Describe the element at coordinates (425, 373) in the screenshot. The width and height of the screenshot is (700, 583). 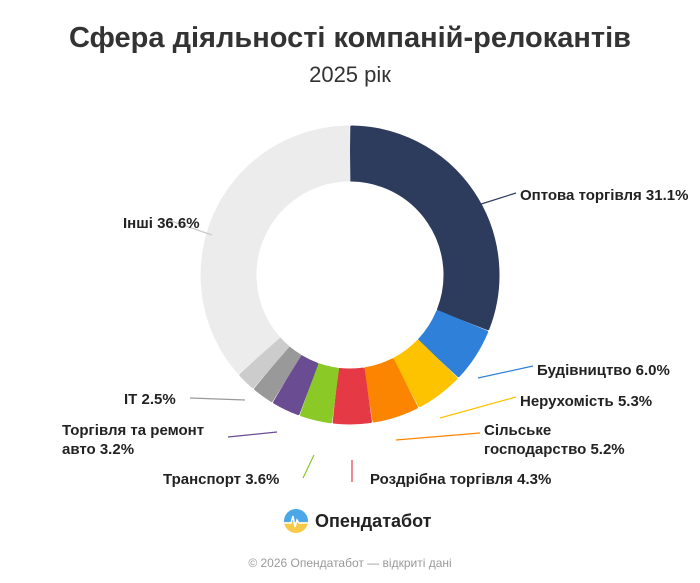
I see `slice-нерухомість` at that location.